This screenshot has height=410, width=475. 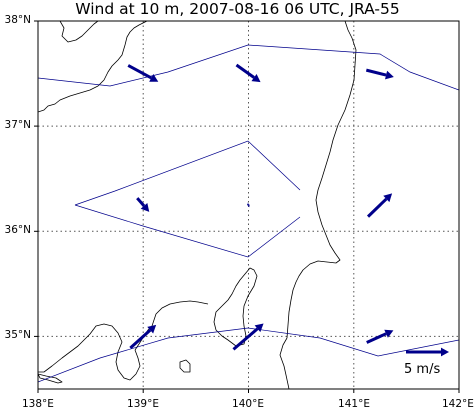 I want to click on y-tick-label: 35°N, so click(x=15, y=335).